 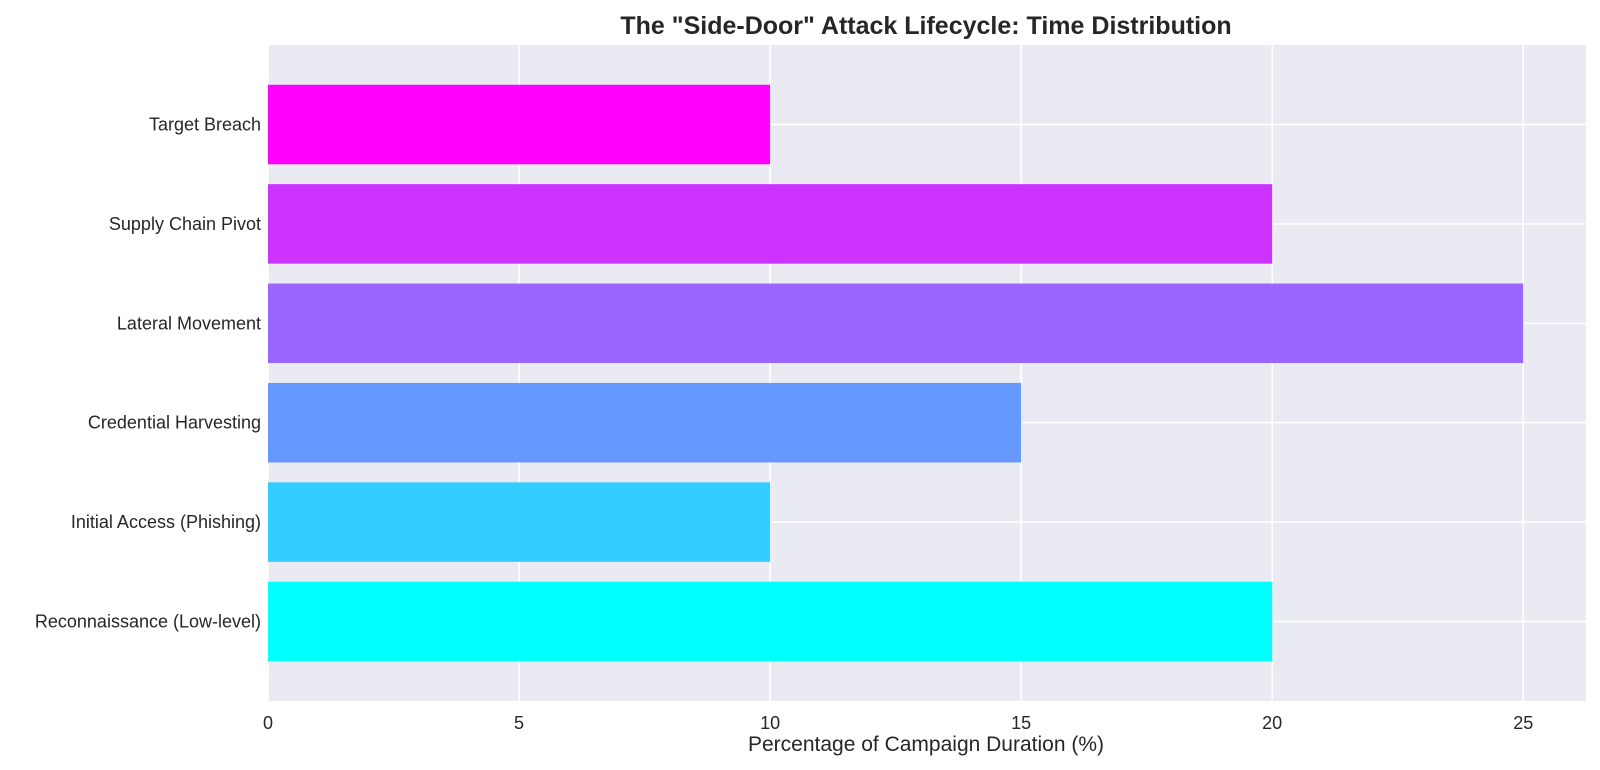 What do you see at coordinates (268, 723) in the screenshot?
I see `x-tick-label: 0` at bounding box center [268, 723].